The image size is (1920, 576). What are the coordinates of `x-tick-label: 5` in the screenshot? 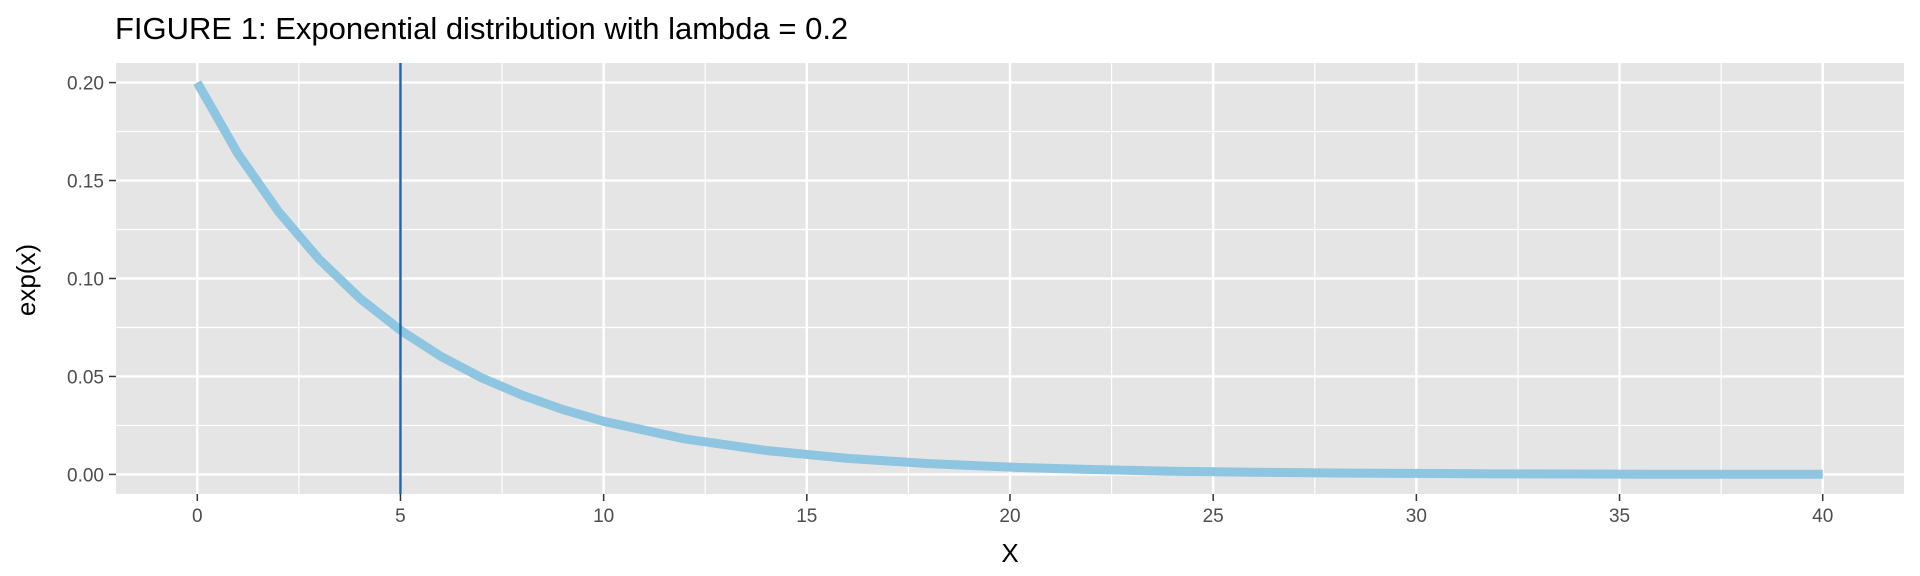 It's located at (400, 516).